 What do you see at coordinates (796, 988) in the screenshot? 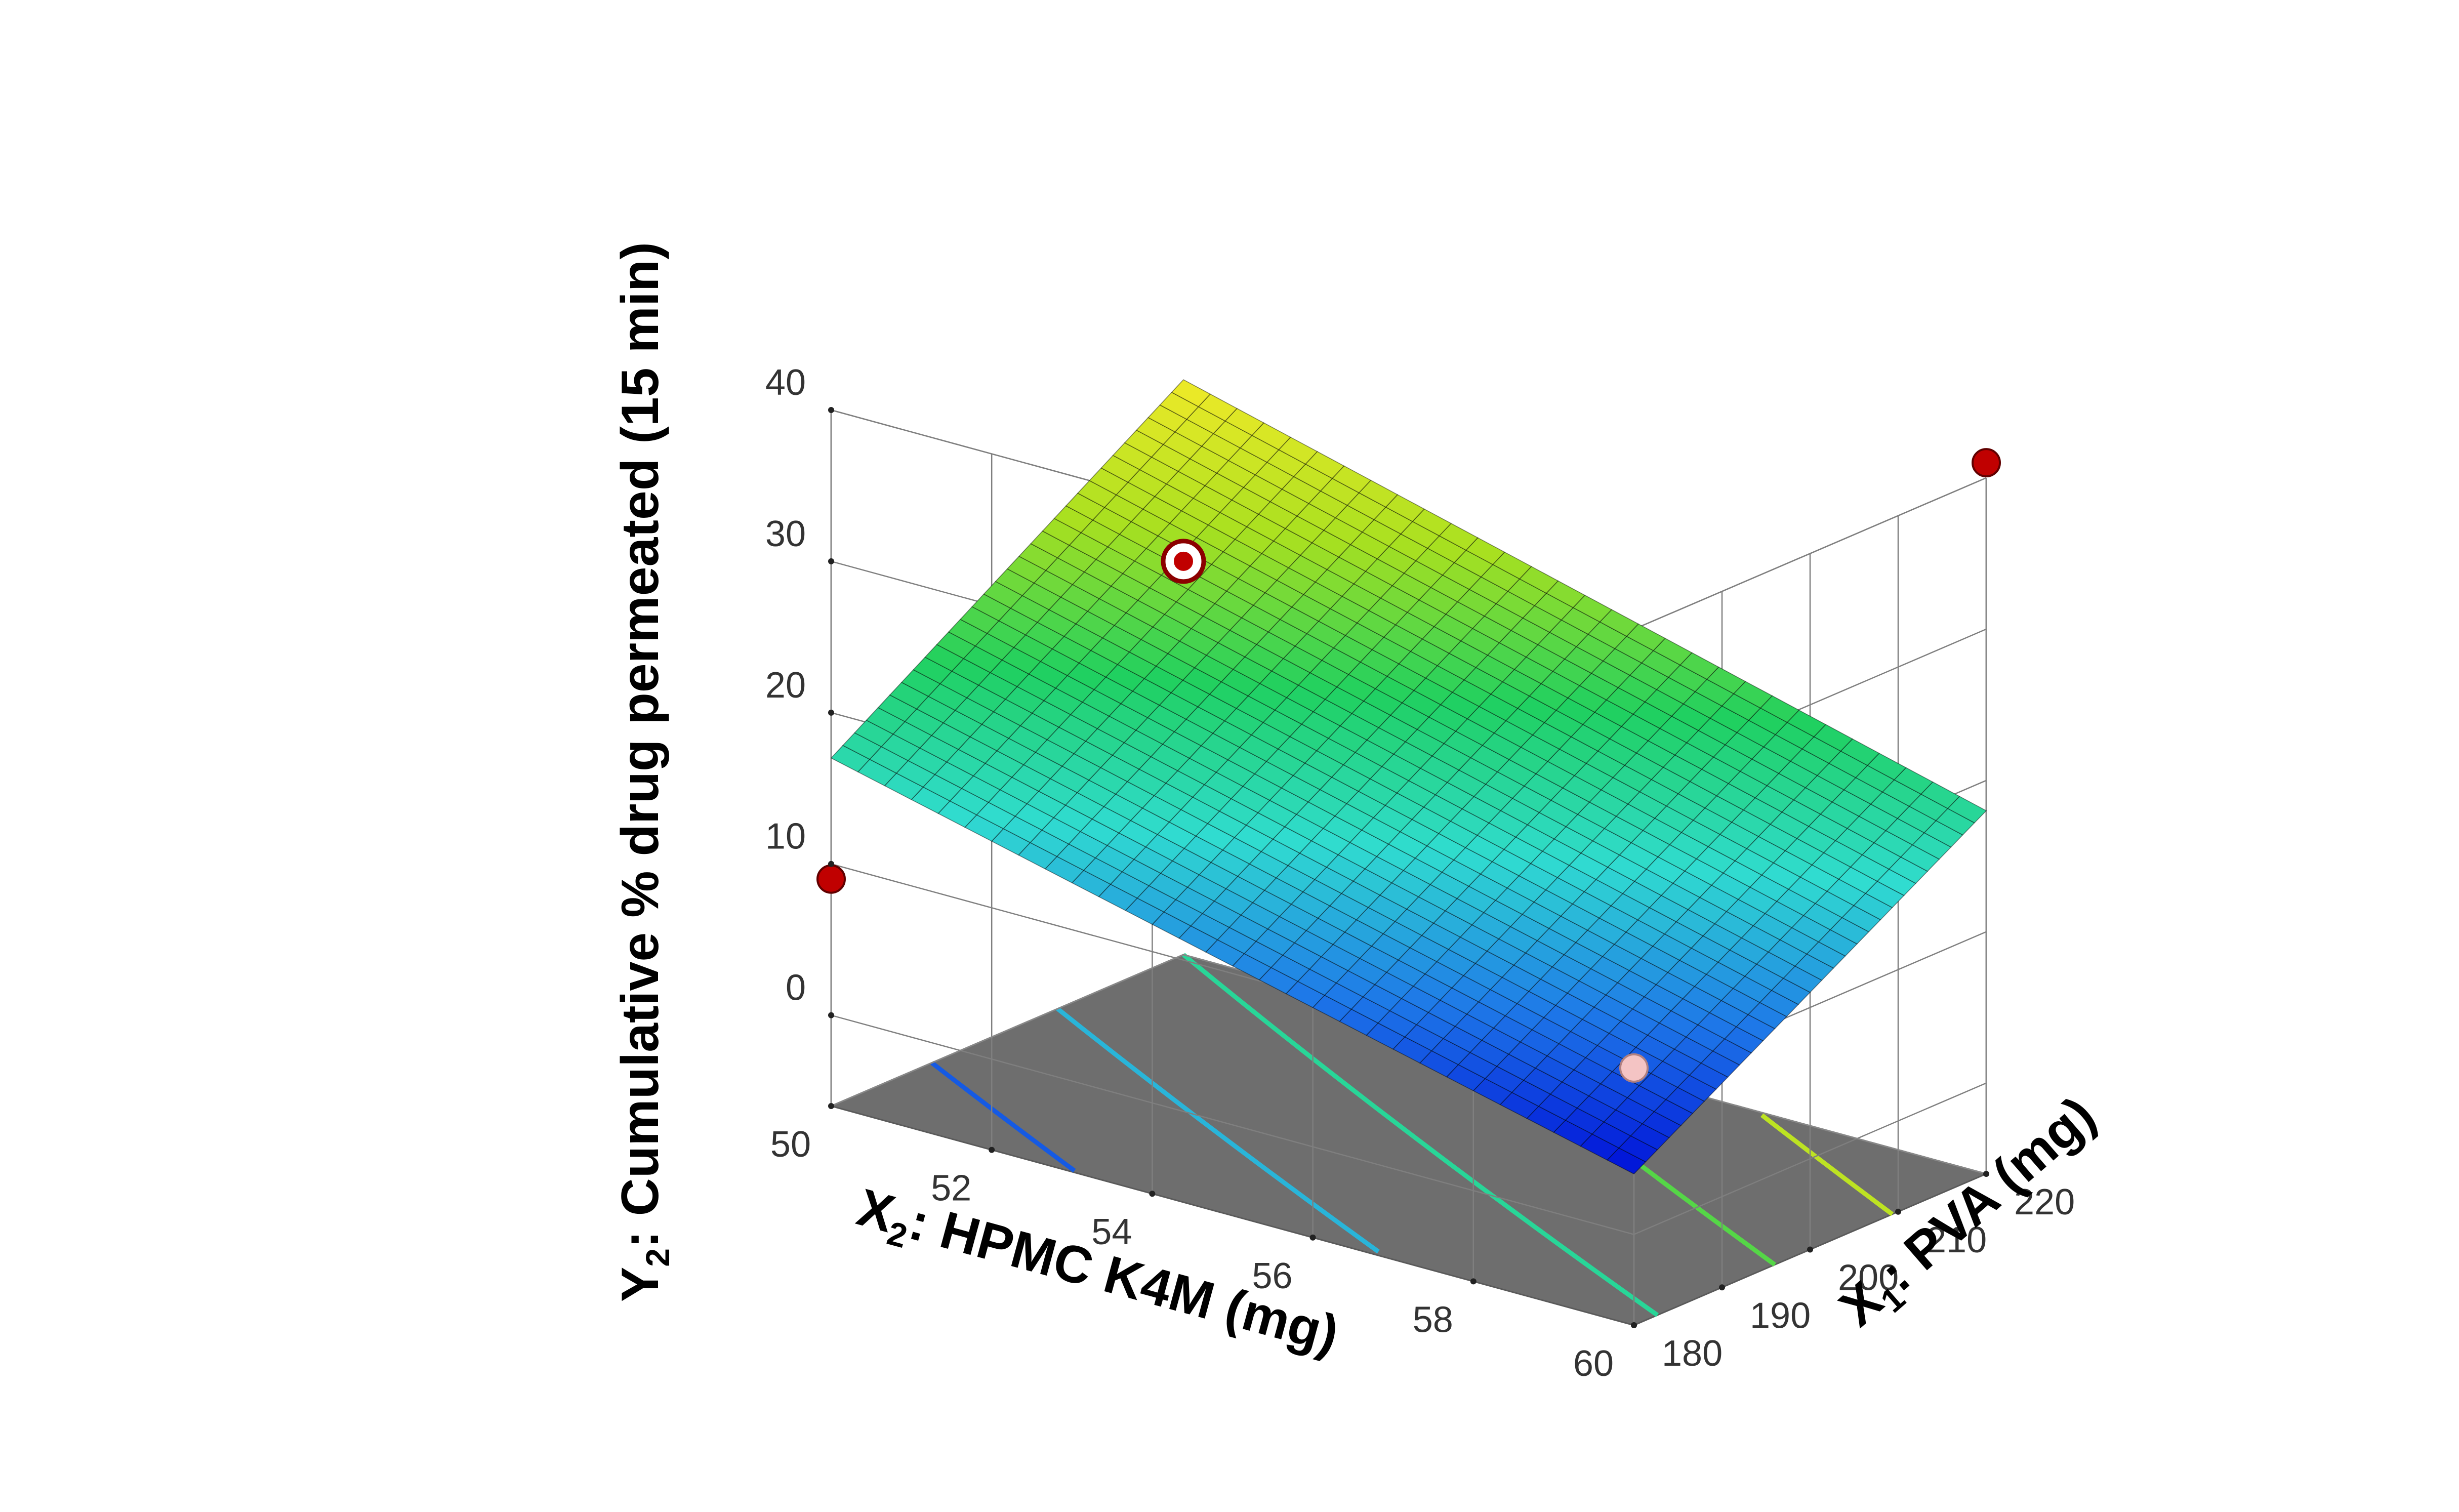
I see `z-tick-label: 0` at bounding box center [796, 988].